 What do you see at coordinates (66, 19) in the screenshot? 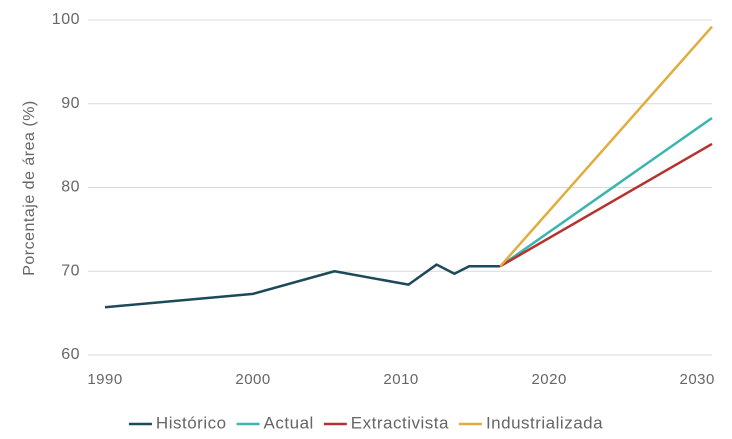
I see `y-tick-label: 100` at bounding box center [66, 19].